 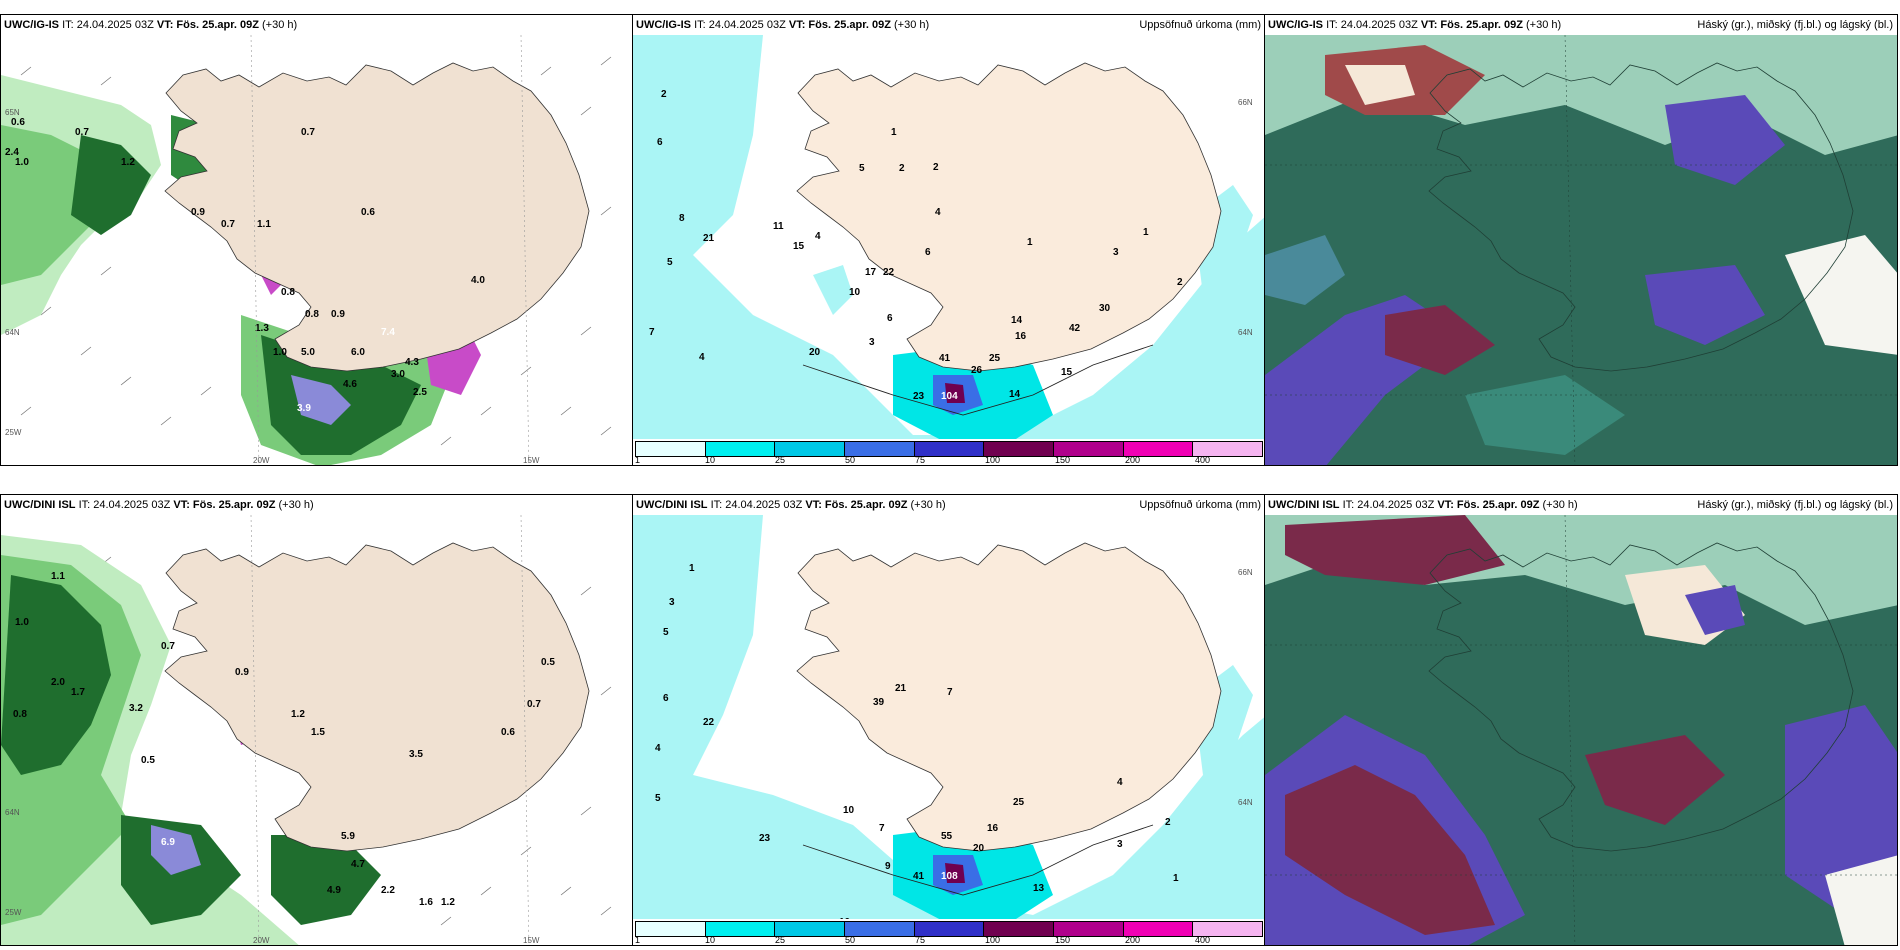 I want to click on snow-label: 1.0, so click(x=280, y=352).